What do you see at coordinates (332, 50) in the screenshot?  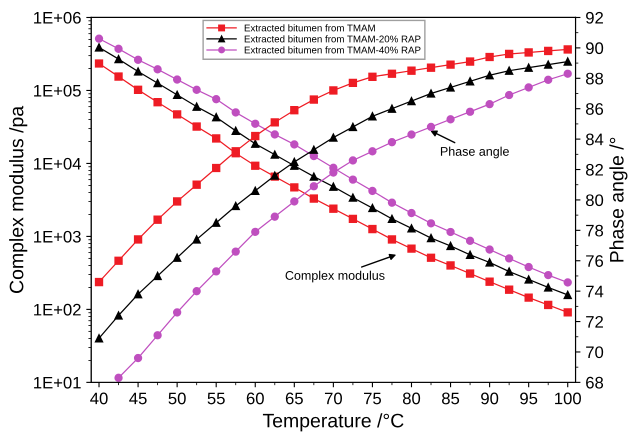 I see `legend-label: Extracted bitumen from TMAM-40% RAP` at bounding box center [332, 50].